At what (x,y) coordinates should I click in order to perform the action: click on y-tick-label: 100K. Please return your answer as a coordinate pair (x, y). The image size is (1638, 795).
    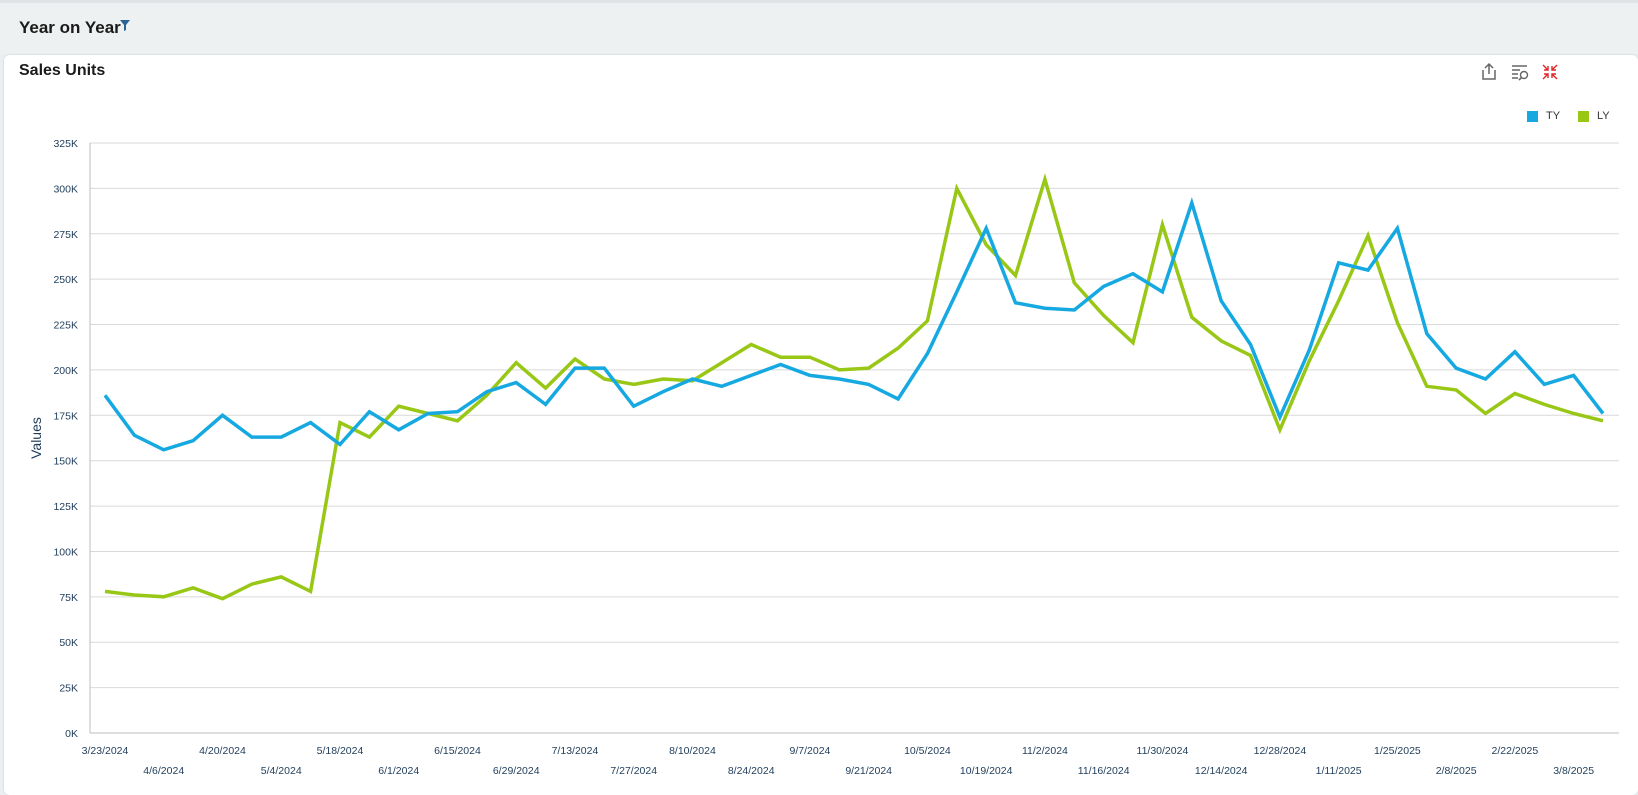
    Looking at the image, I should click on (65, 552).